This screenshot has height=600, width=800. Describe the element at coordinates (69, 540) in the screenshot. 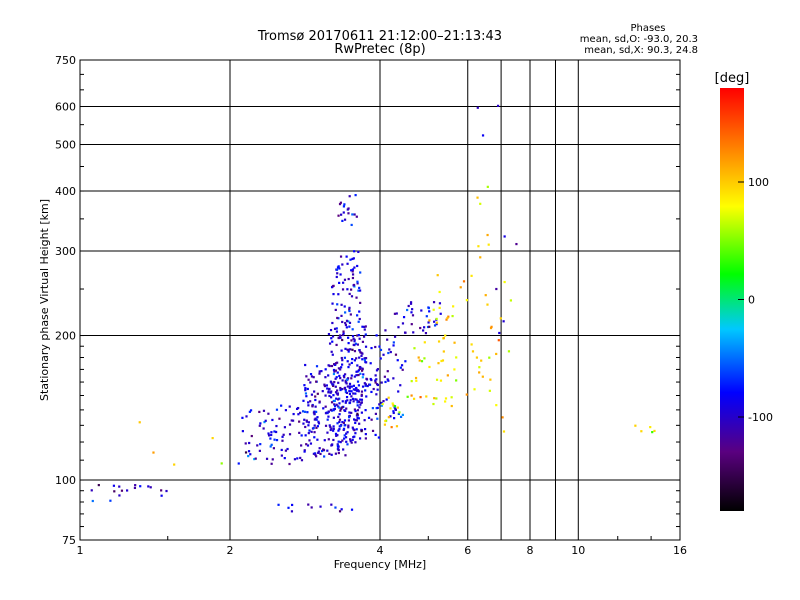

I see `y-tick-label: 75` at that location.